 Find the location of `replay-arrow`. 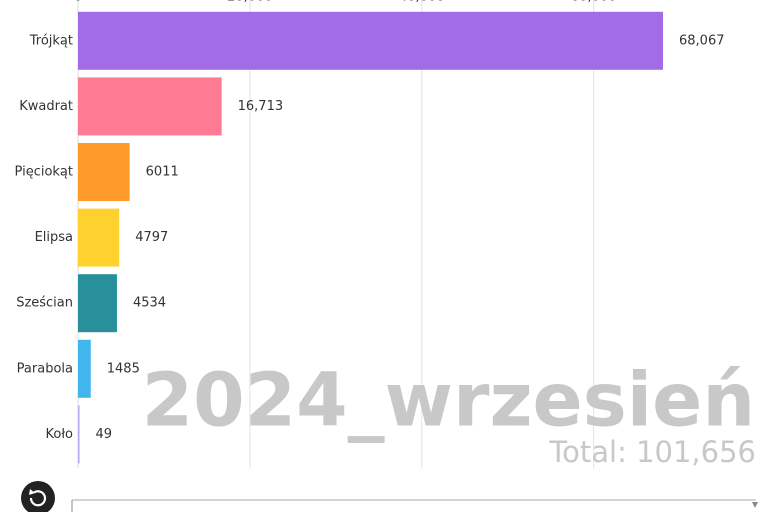

replay-arrow is located at coordinates (32, 492).